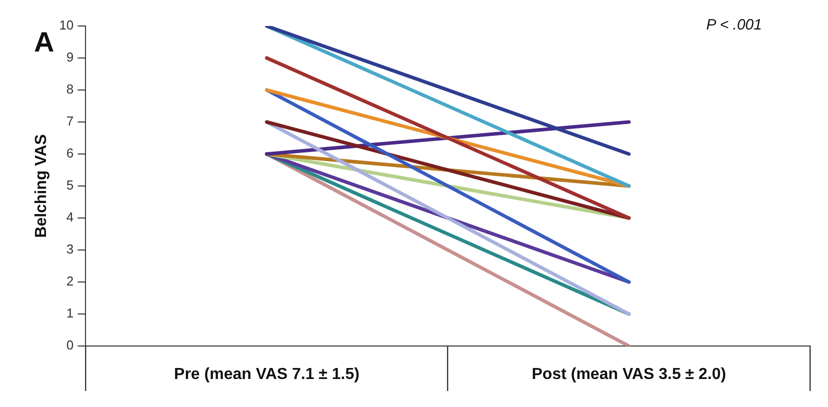 This screenshot has width=828, height=407. What do you see at coordinates (70, 89) in the screenshot?
I see `y-tick-label: 8` at bounding box center [70, 89].